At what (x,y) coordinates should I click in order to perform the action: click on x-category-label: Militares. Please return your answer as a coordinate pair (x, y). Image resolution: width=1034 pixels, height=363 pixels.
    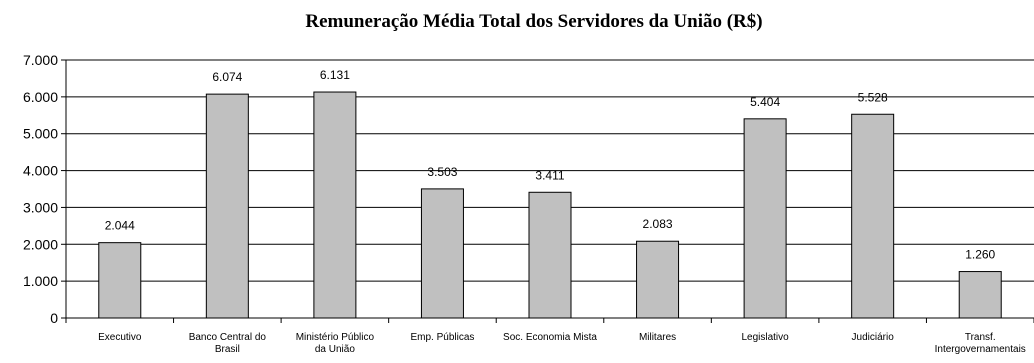
    Looking at the image, I should click on (657, 337).